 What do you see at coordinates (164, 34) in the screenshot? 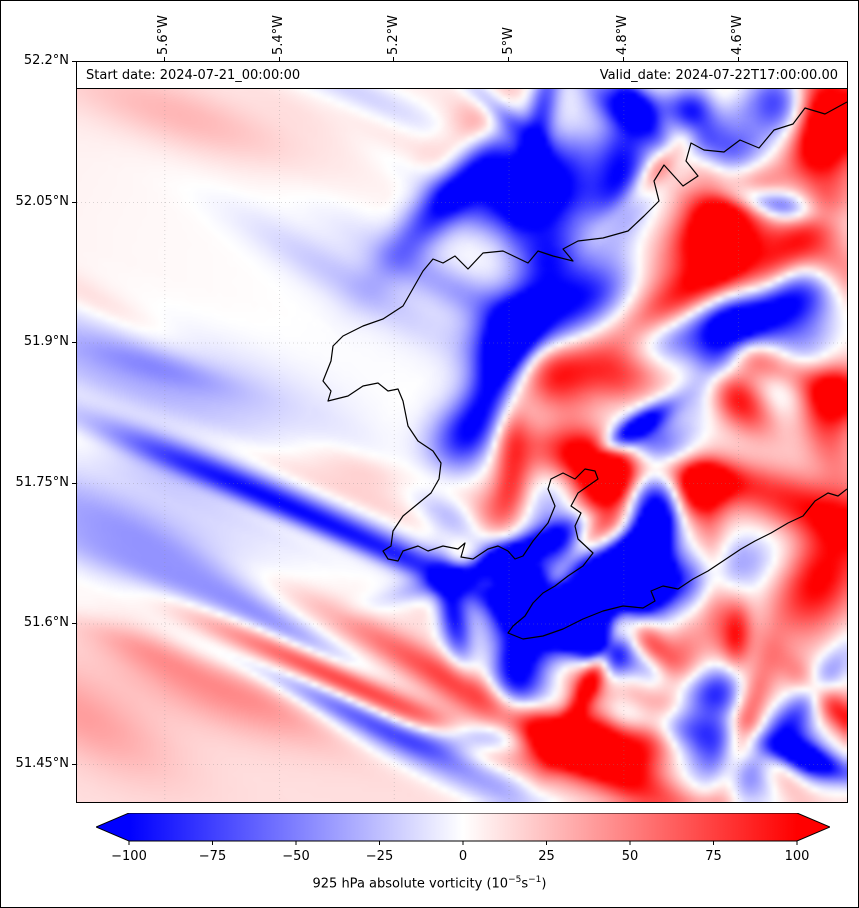
I see `x-axis-tick-label: 5.6°W` at bounding box center [164, 34].